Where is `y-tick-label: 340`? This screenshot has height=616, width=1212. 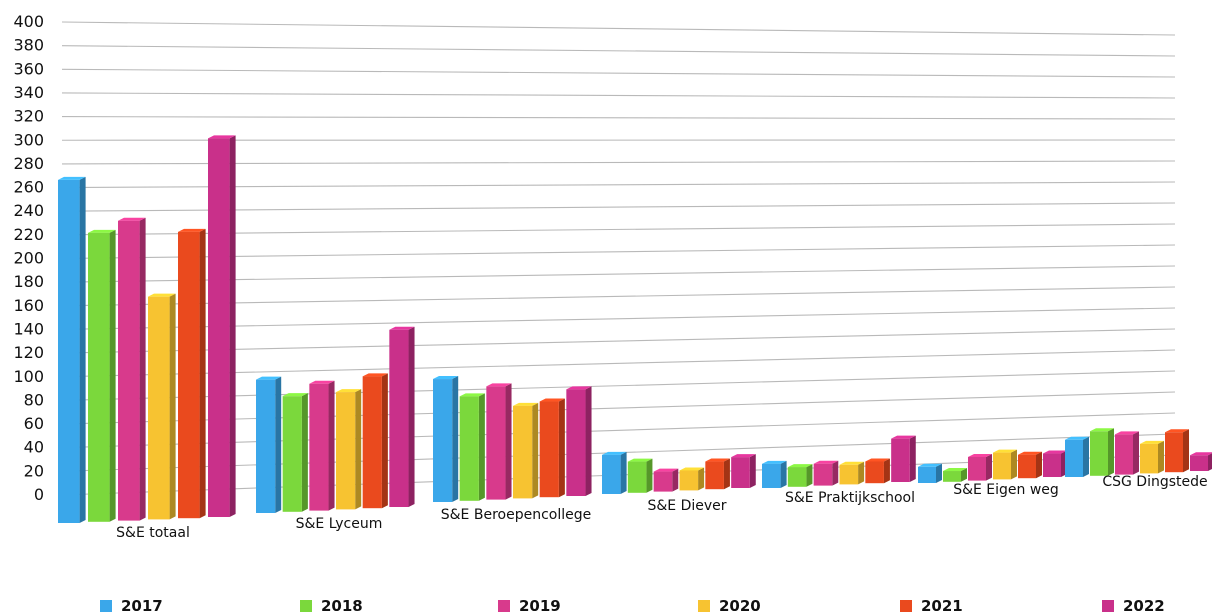 y-tick-label: 340 is located at coordinates (28, 92).